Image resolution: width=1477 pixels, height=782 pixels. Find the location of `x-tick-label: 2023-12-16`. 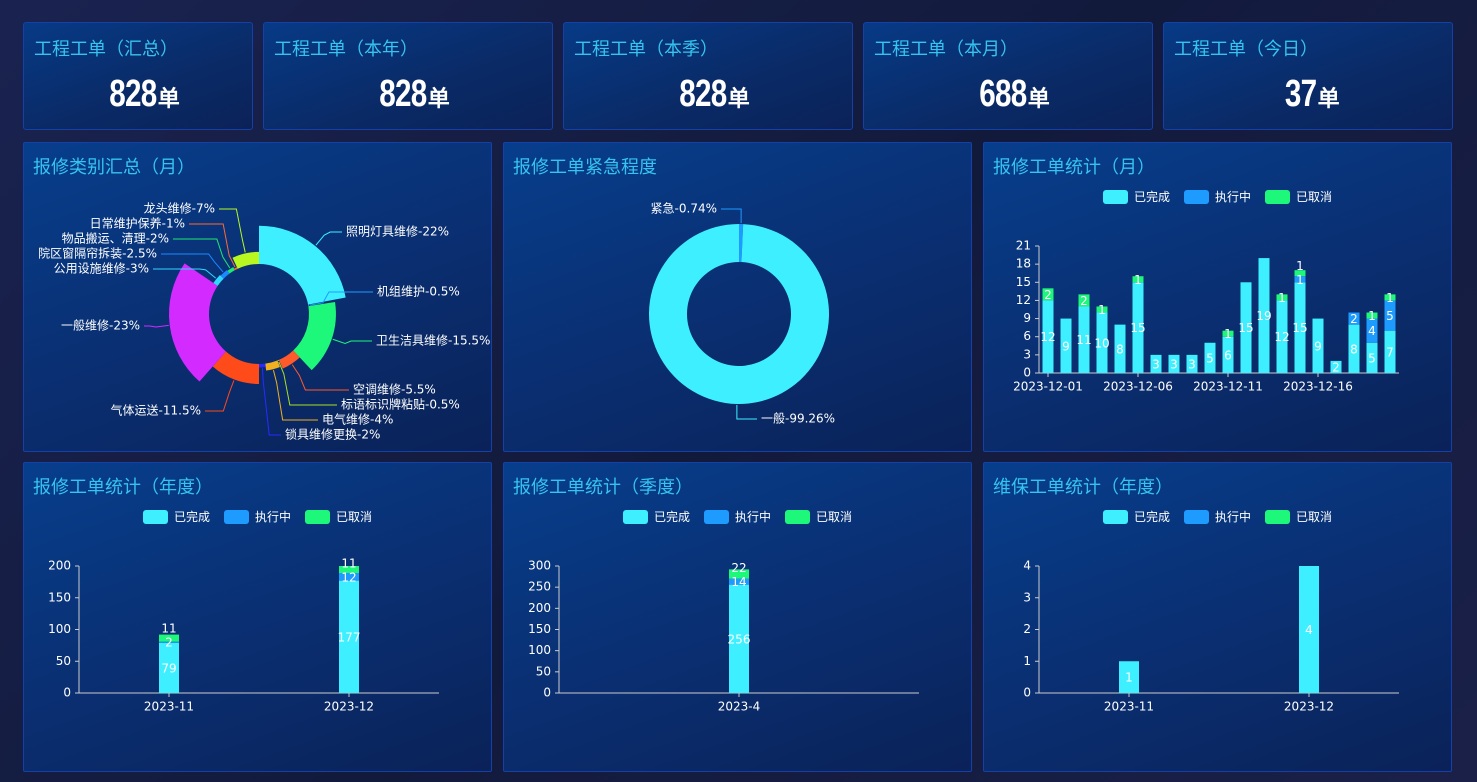

x-tick-label: 2023-12-16 is located at coordinates (1318, 387).